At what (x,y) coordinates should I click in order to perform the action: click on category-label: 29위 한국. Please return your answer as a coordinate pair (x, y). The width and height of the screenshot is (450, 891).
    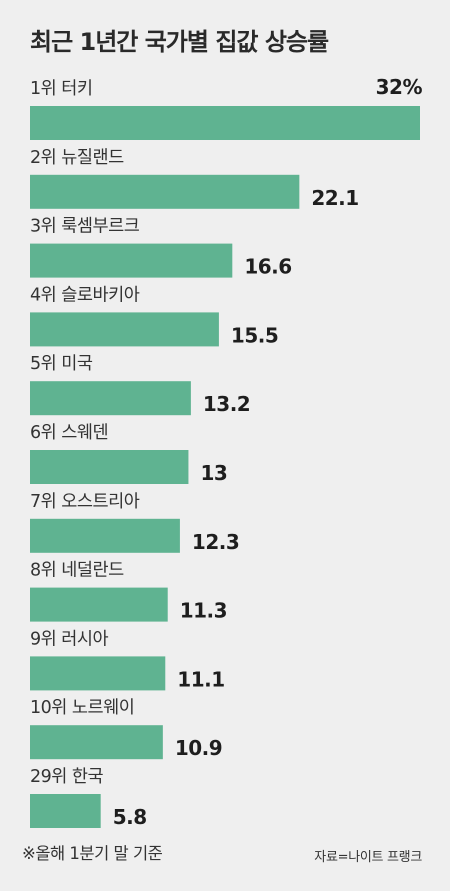
    Looking at the image, I should click on (67, 777).